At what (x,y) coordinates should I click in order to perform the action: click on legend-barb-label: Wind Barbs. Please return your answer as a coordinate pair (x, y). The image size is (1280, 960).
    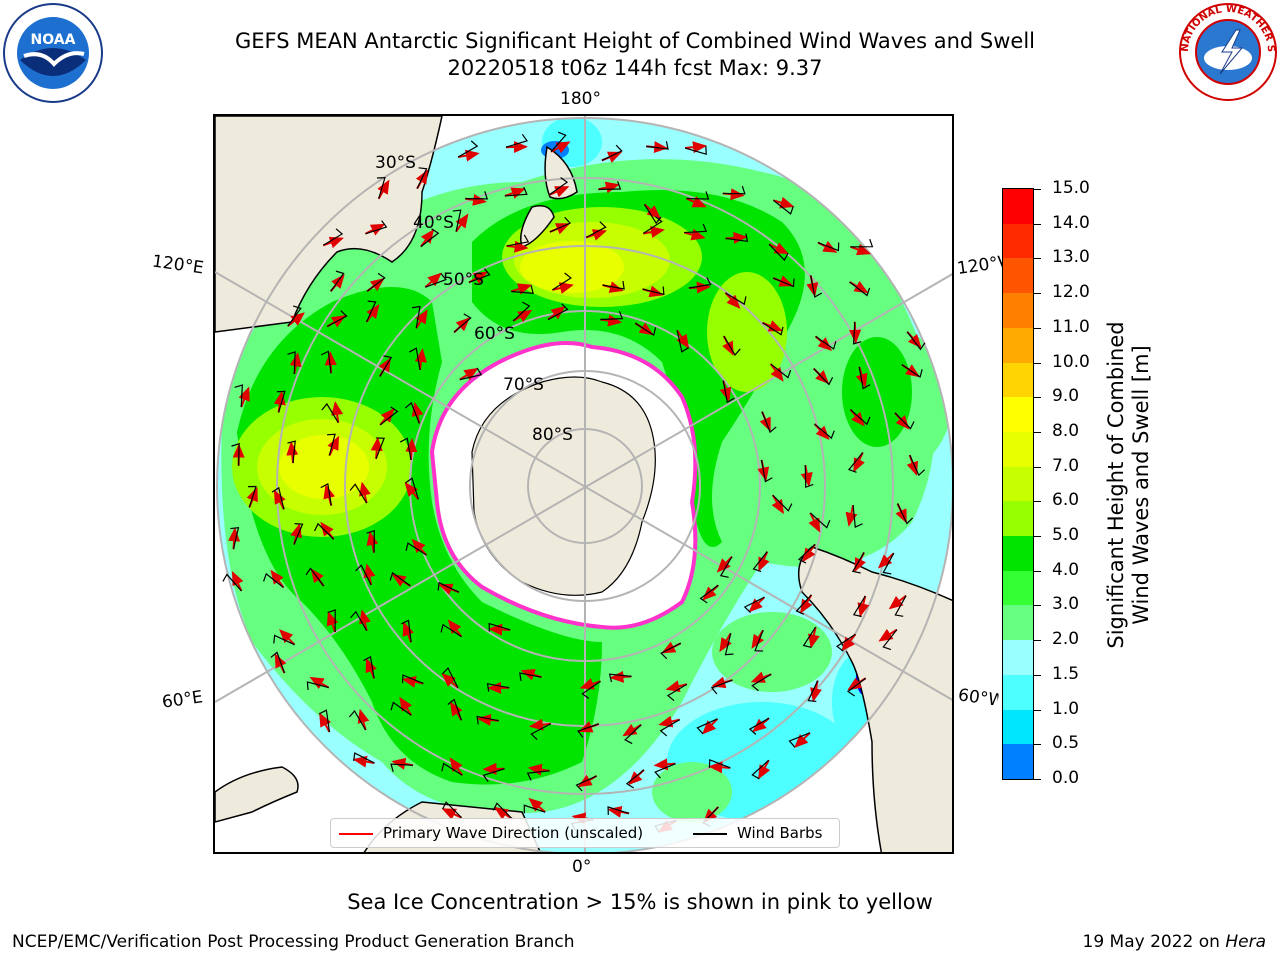
    Looking at the image, I should click on (780, 833).